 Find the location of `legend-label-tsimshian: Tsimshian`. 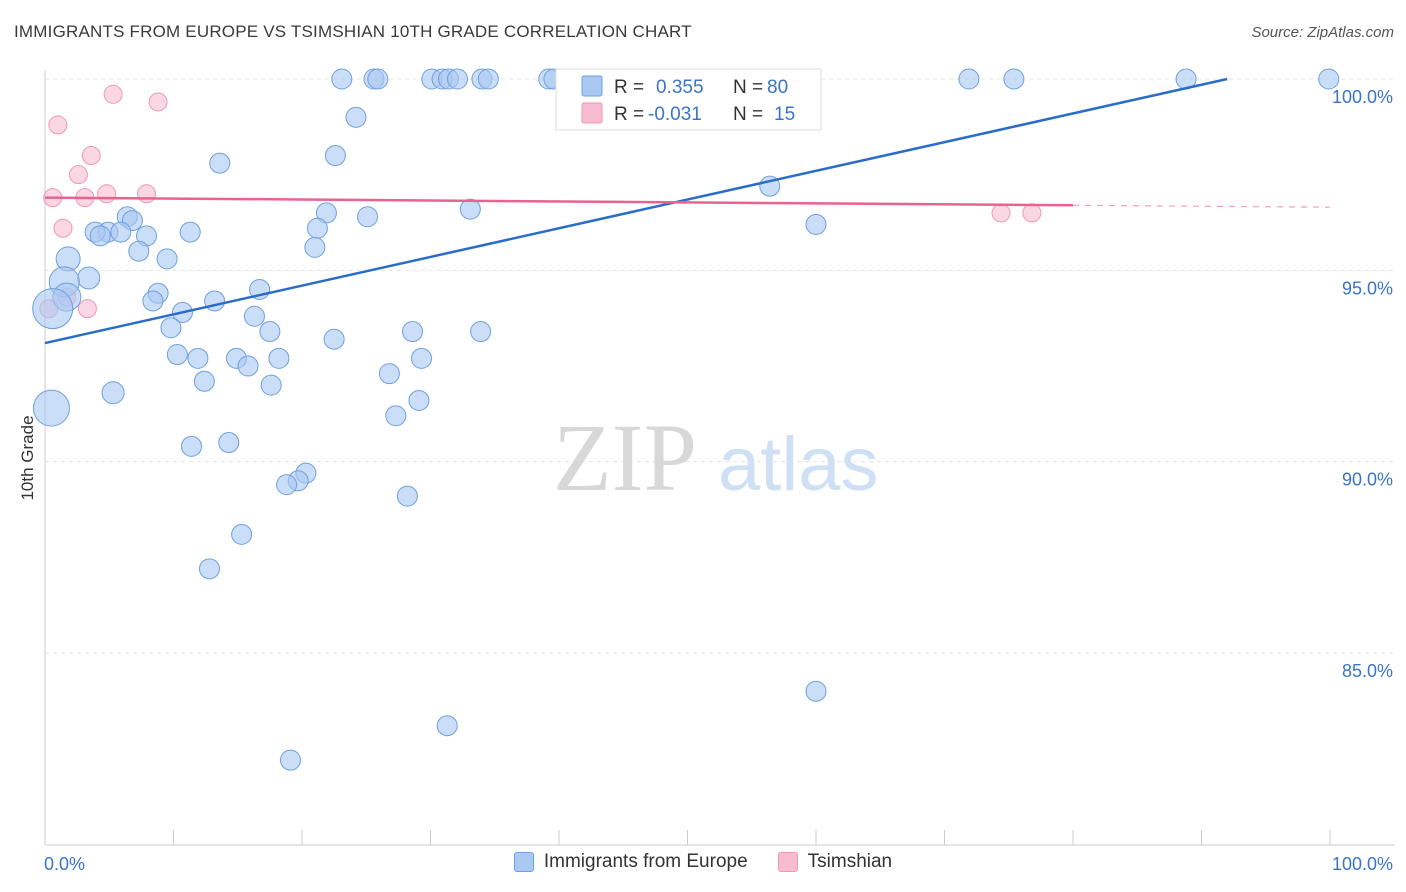

legend-label-tsimshian: Tsimshian is located at coordinates (850, 861).